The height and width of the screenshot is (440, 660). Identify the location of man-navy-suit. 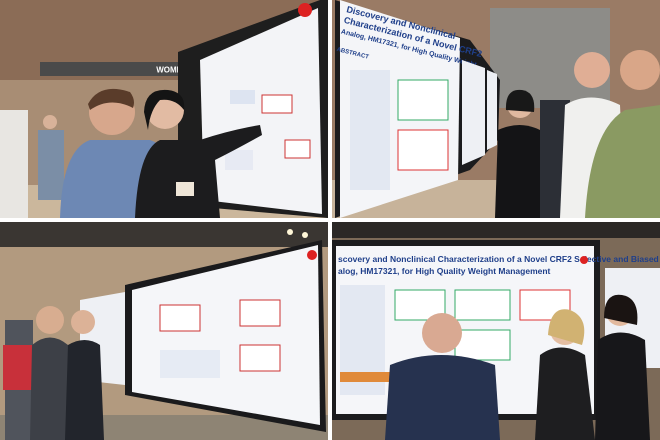
(442, 397).